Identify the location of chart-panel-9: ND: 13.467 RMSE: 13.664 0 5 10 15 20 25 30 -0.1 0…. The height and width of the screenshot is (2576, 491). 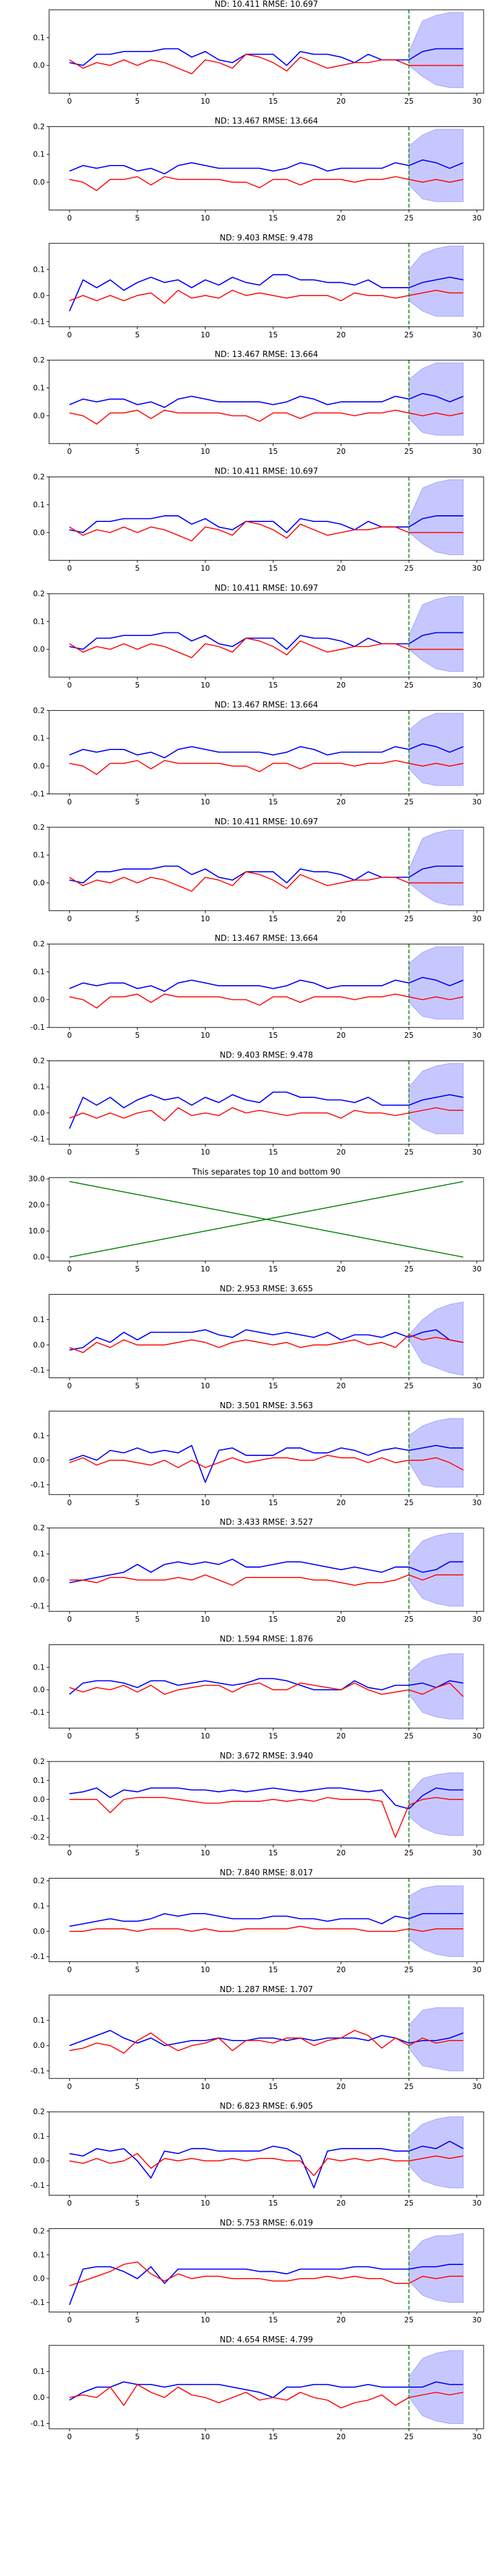
(258, 987).